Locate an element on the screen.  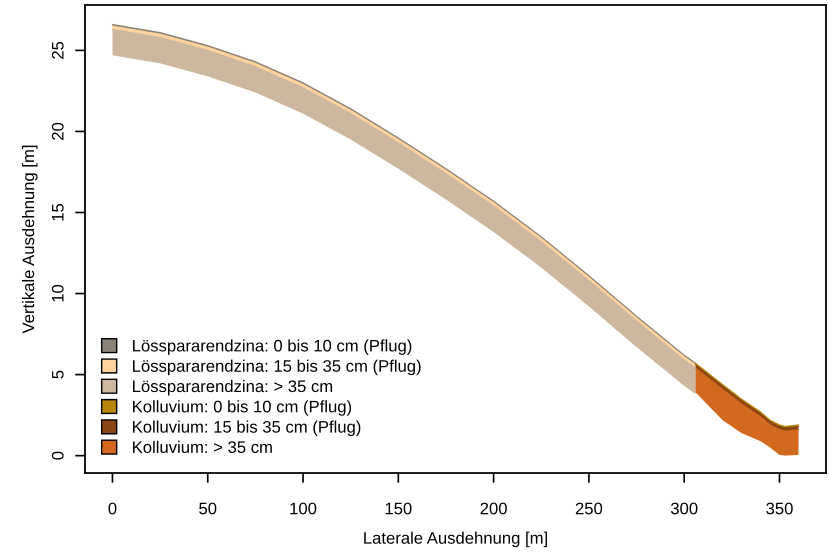
x-tick-label: 50 is located at coordinates (207, 508).